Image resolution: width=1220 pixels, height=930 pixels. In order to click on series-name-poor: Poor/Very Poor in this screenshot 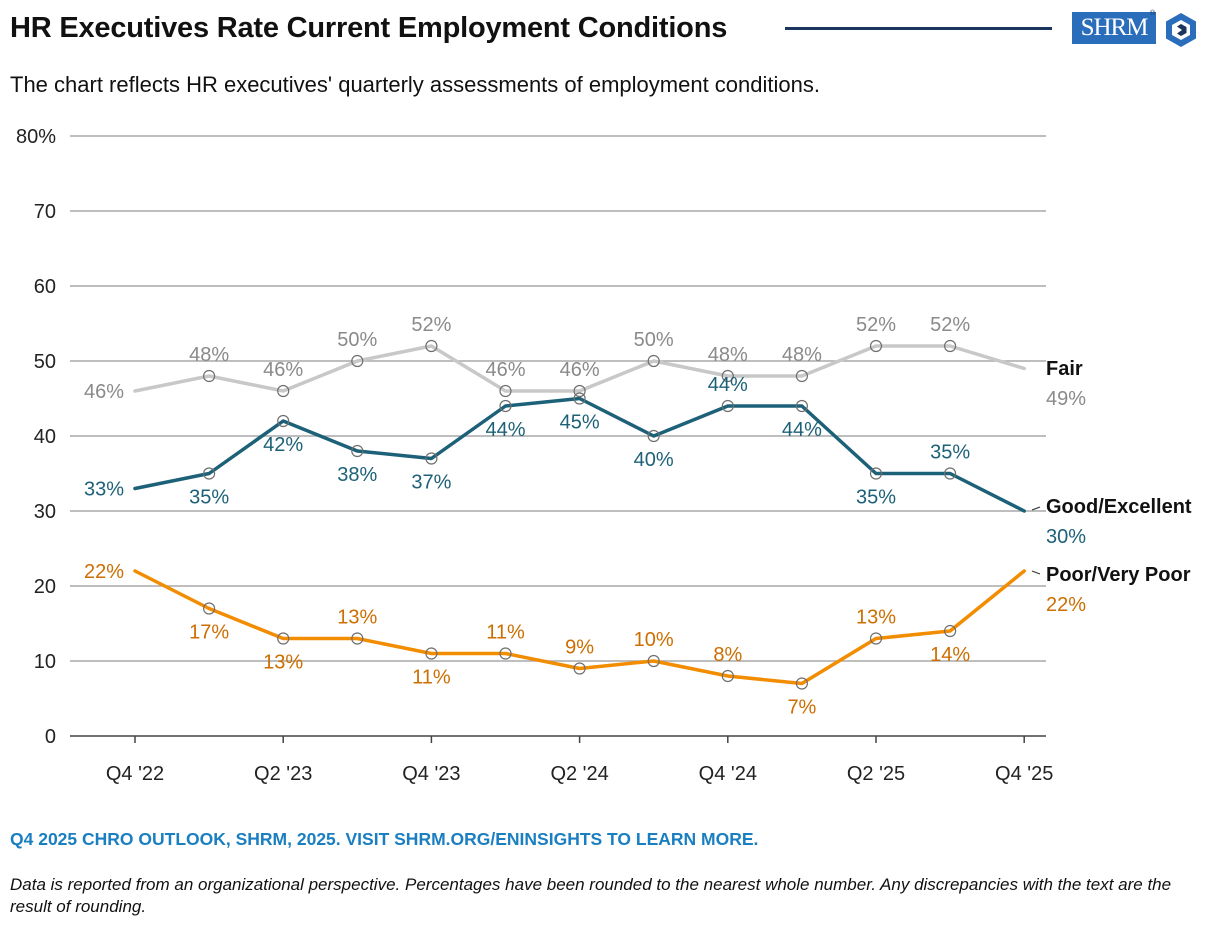, I will do `click(1118, 575)`.